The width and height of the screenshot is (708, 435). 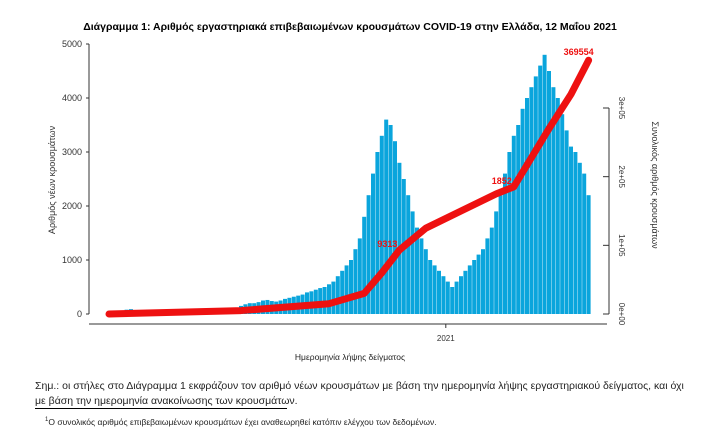 What do you see at coordinates (502, 181) in the screenshot?
I see `cumulative-annotation: 1852` at bounding box center [502, 181].